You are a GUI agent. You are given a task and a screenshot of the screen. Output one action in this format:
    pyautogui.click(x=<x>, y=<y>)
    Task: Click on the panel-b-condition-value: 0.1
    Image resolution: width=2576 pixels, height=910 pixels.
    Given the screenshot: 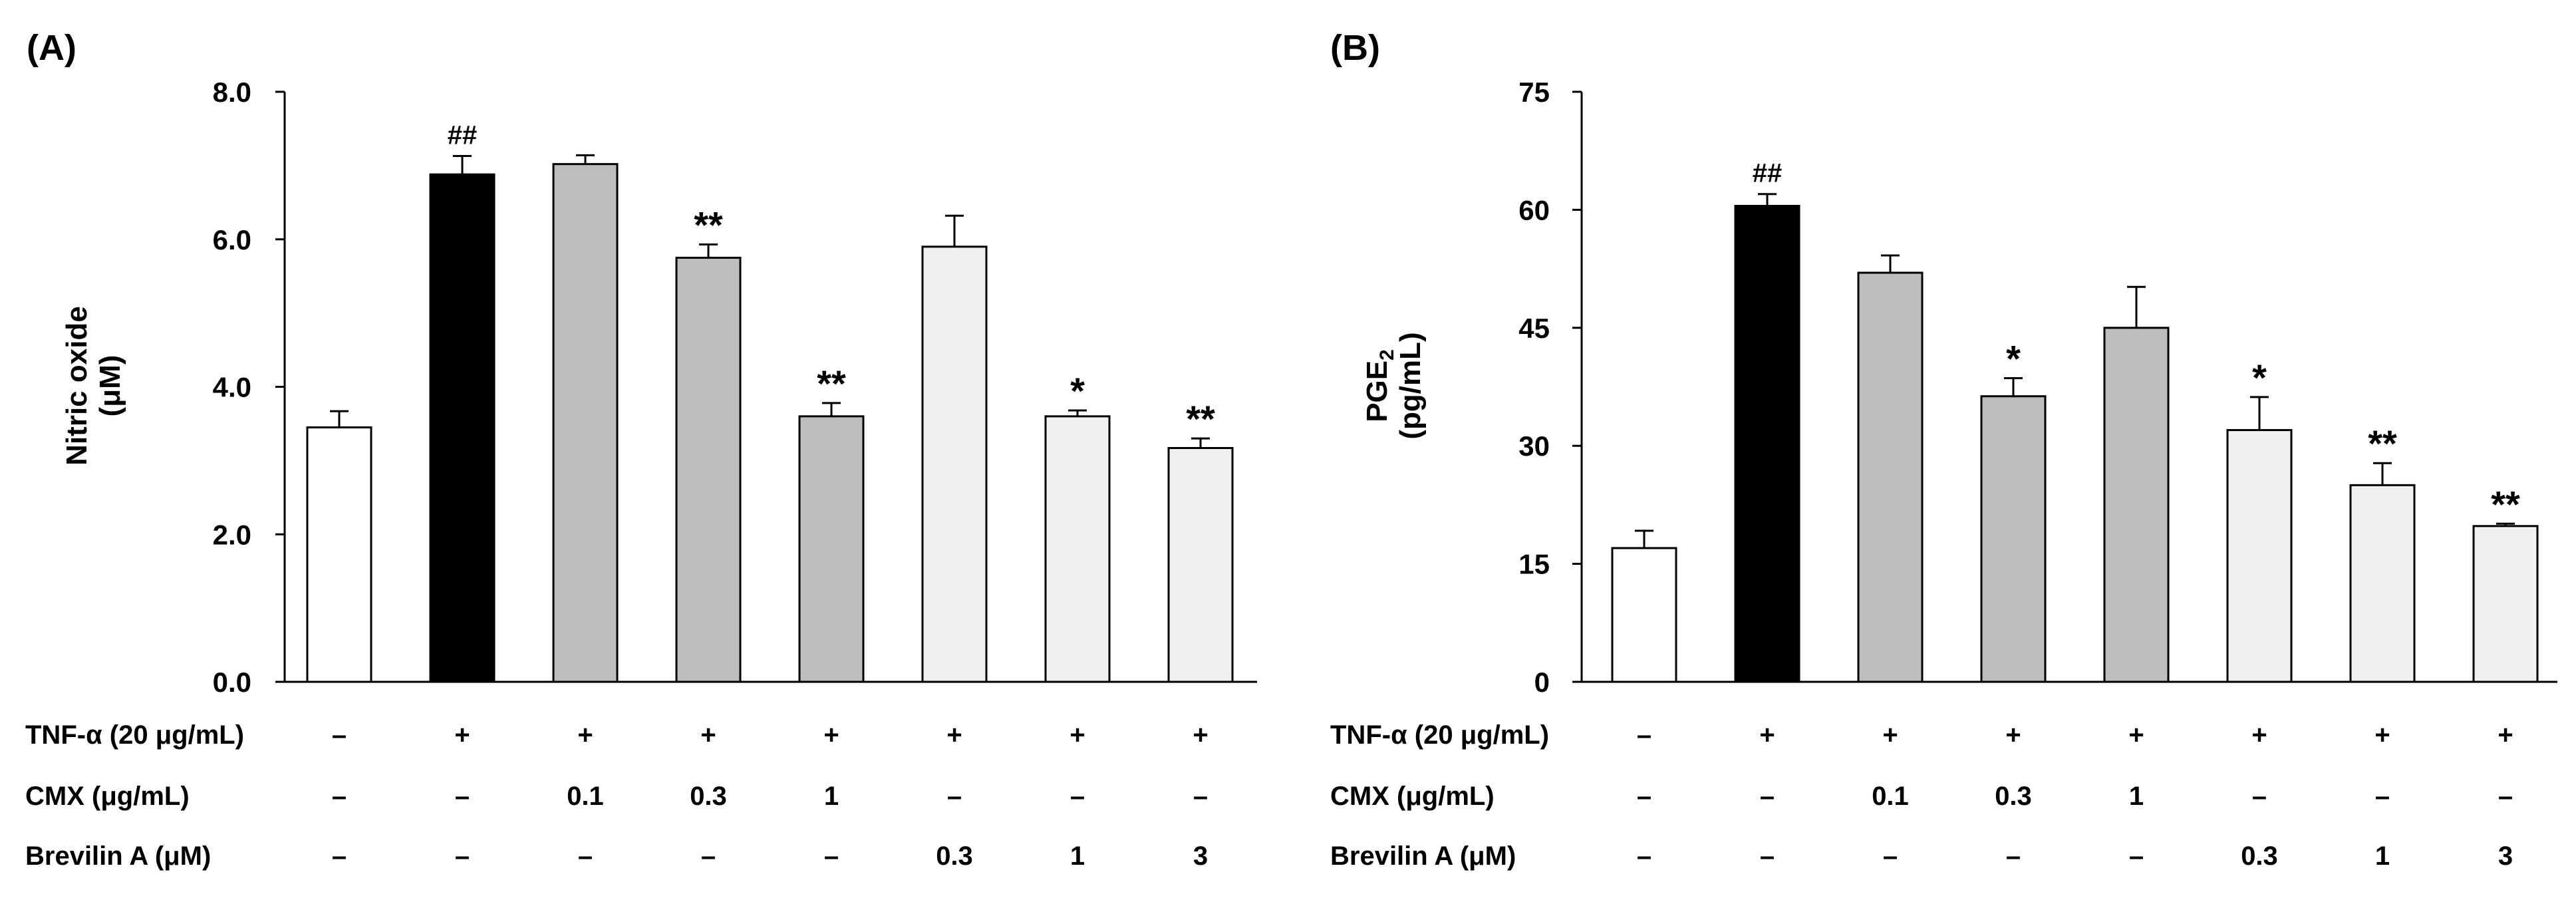 What is the action you would take?
    pyautogui.click(x=1890, y=796)
    